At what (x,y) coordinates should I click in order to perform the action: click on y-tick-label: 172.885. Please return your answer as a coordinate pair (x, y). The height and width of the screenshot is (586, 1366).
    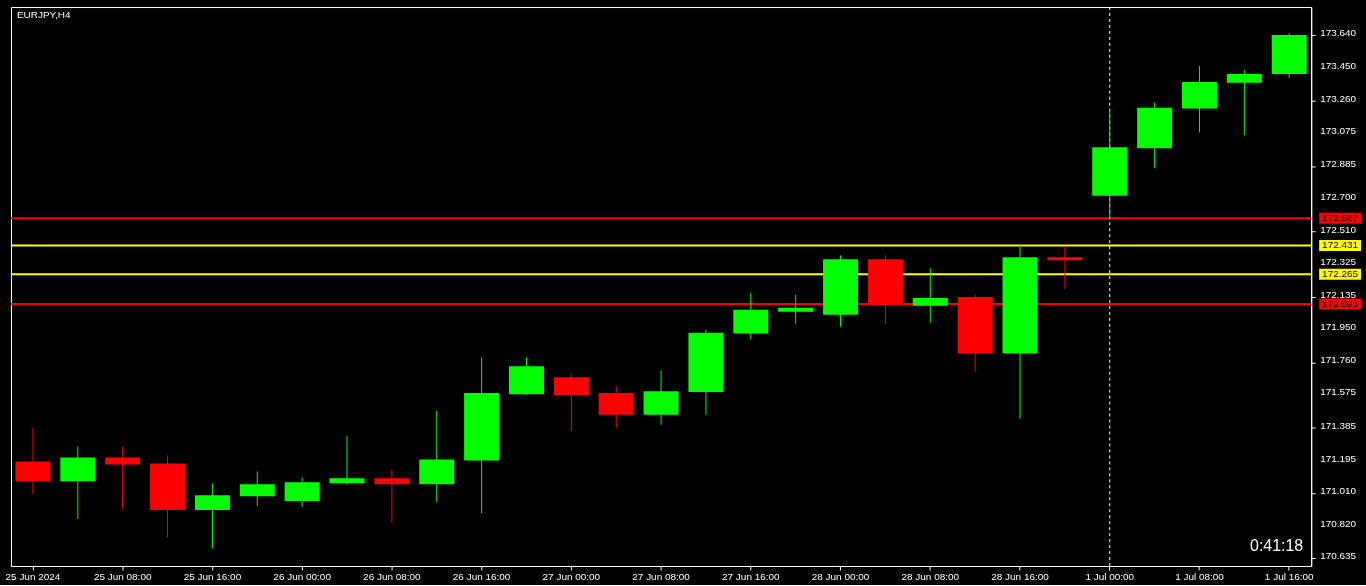
    Looking at the image, I should click on (1338, 164).